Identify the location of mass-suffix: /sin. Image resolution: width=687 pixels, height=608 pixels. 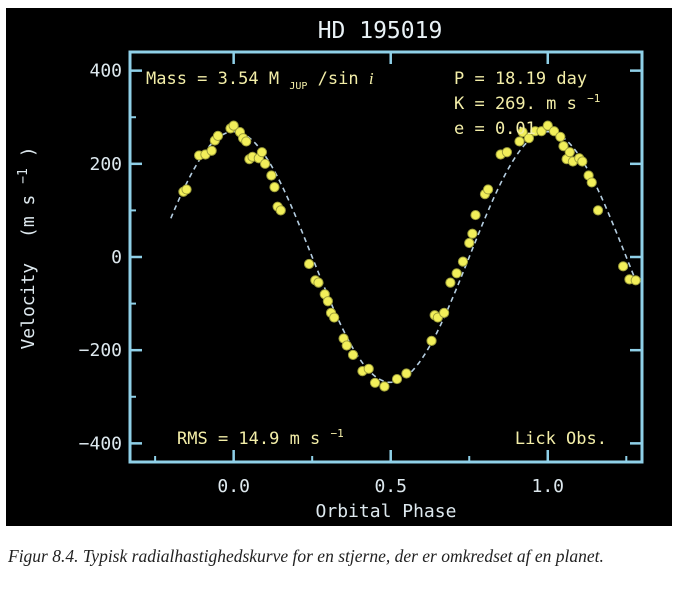
(343, 79).